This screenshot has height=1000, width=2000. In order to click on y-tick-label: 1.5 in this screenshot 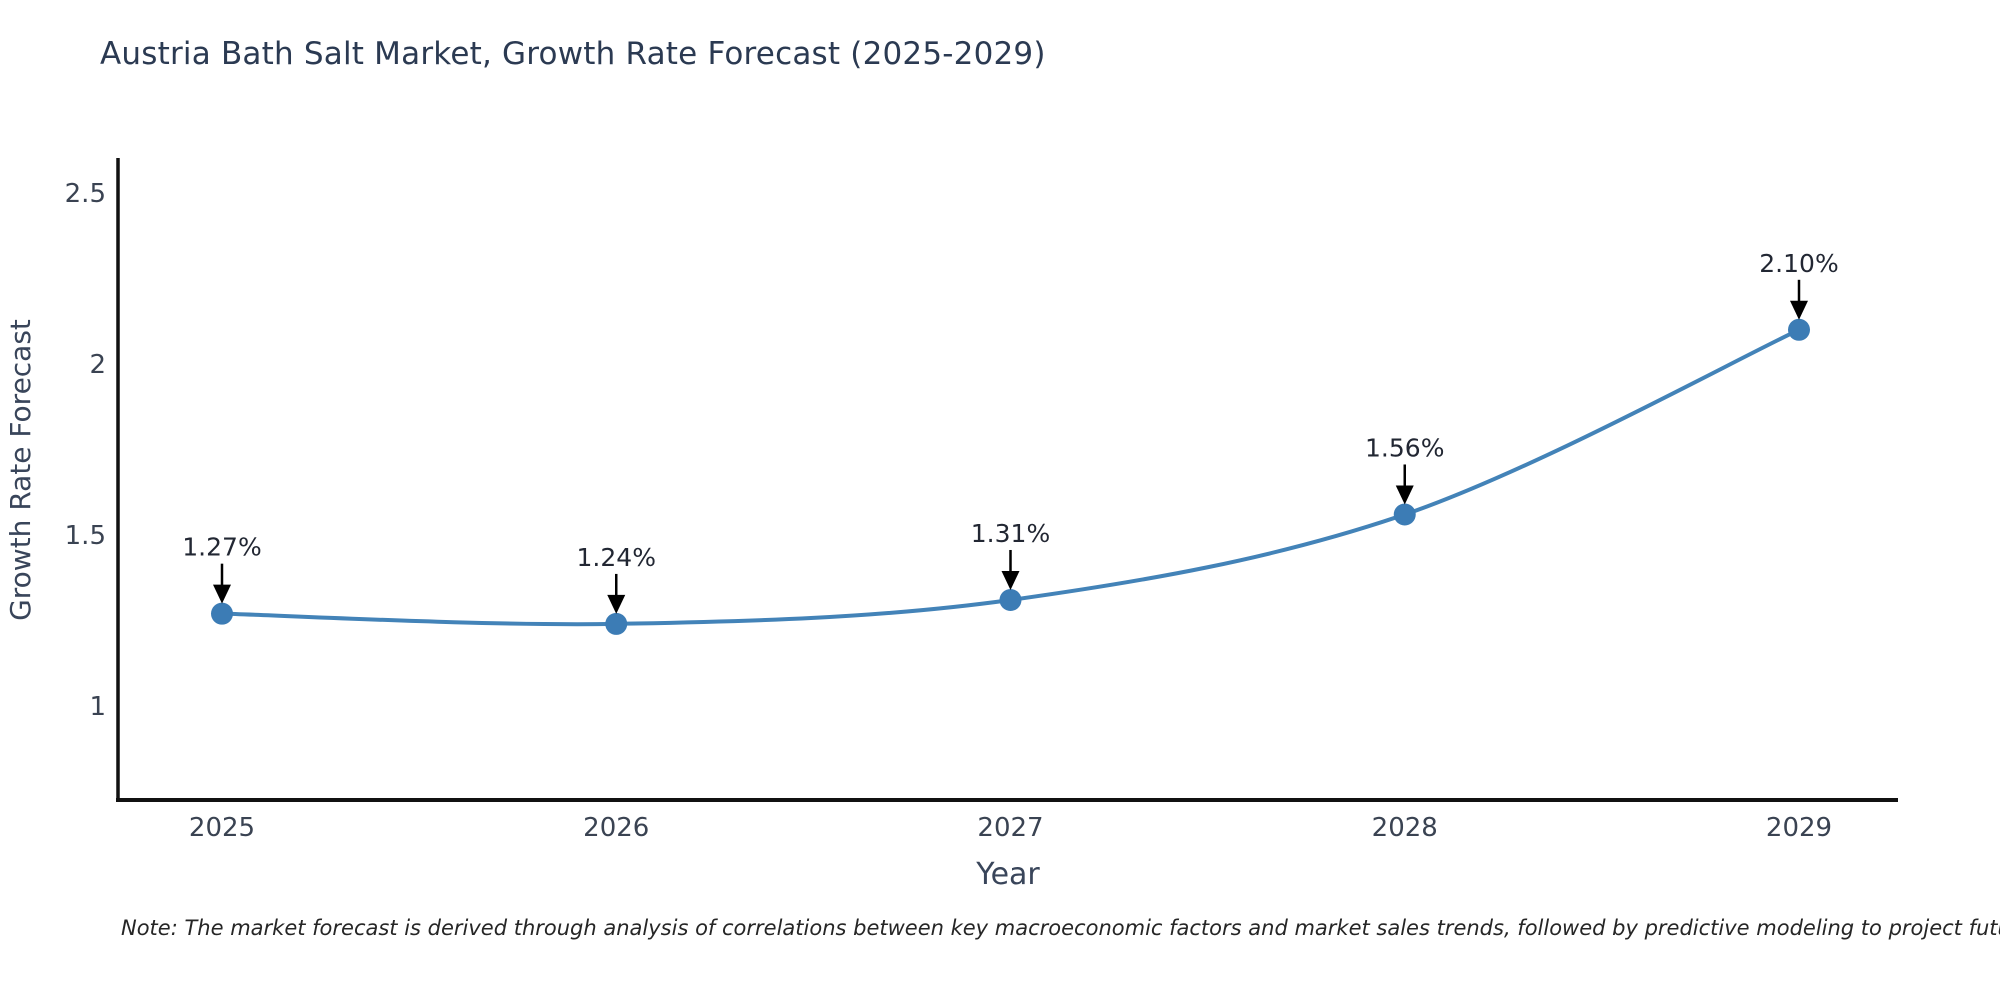, I will do `click(85, 536)`.